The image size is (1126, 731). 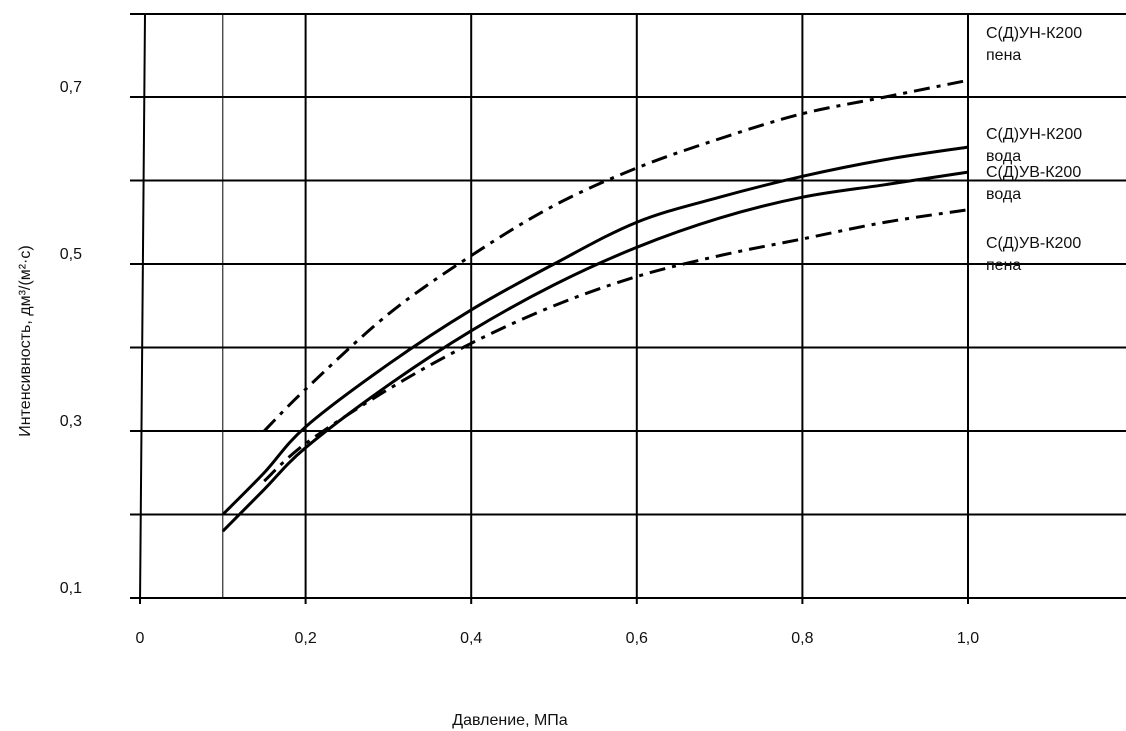 What do you see at coordinates (140, 638) in the screenshot?
I see `x-tick-label: 0` at bounding box center [140, 638].